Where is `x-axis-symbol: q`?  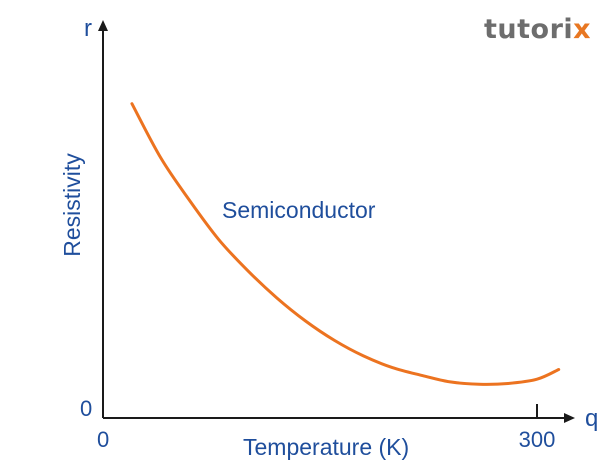 x-axis-symbol: q is located at coordinates (591, 418).